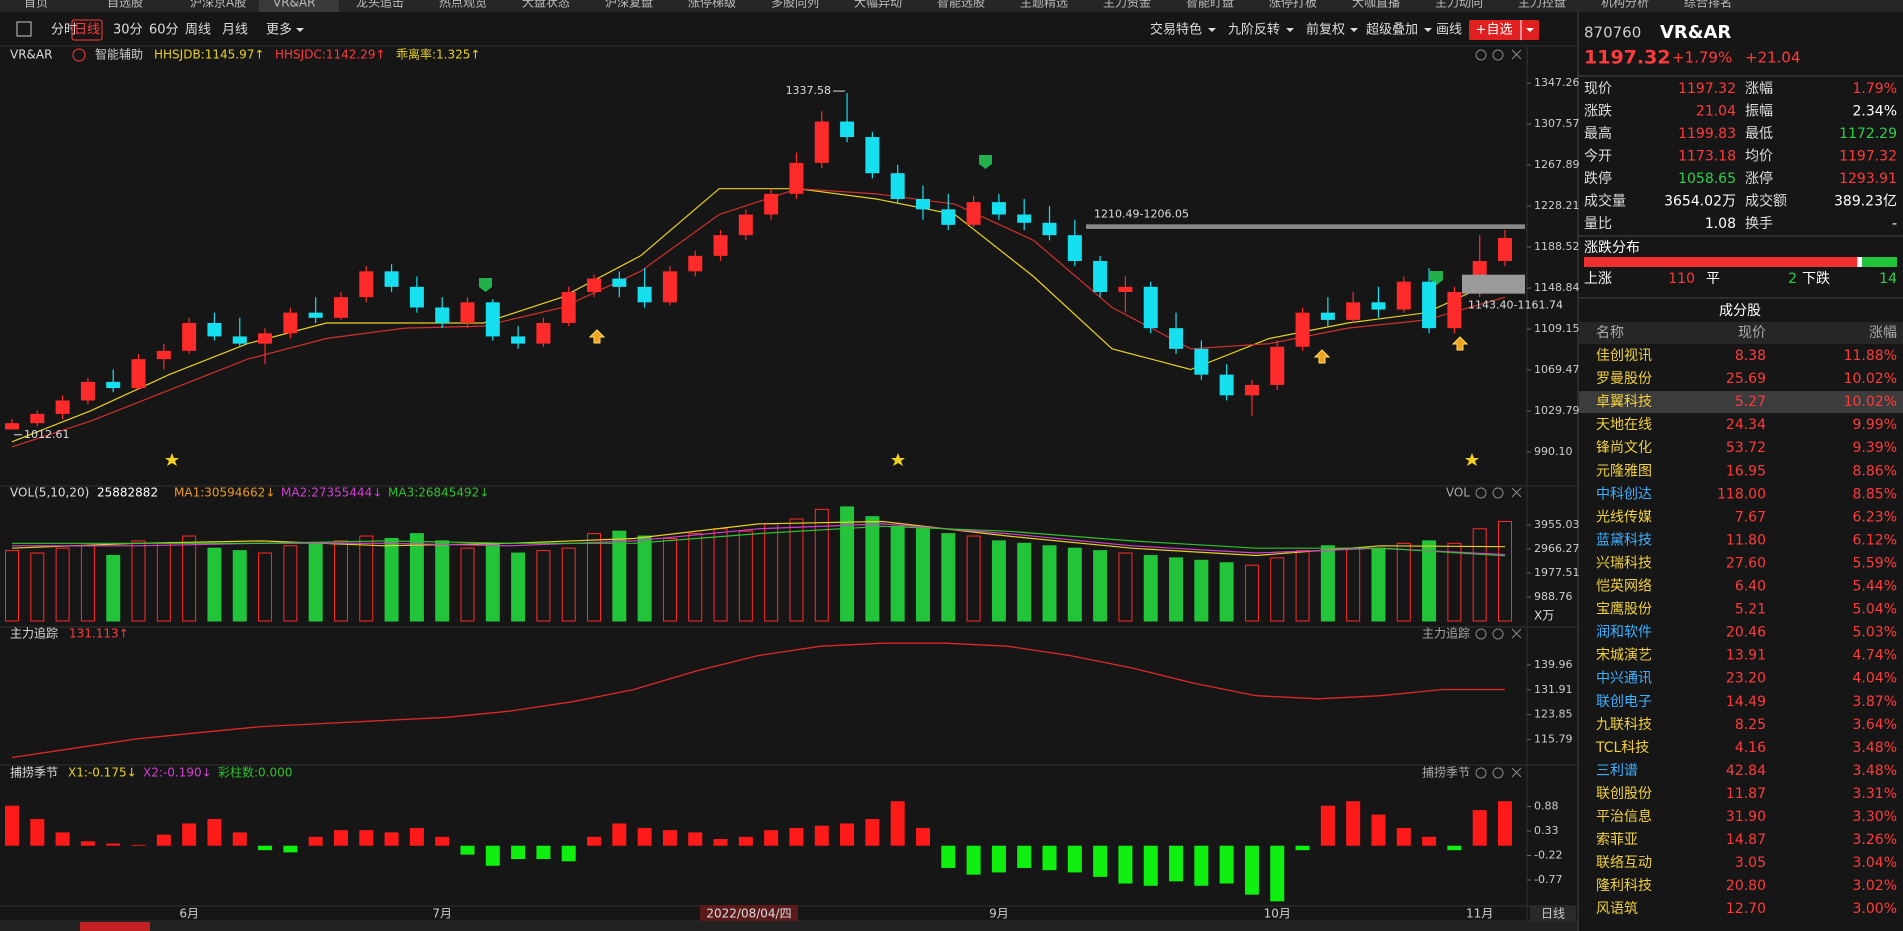 The image size is (1903, 931). I want to click on constituent-name: 元隆雅图, so click(1624, 471).